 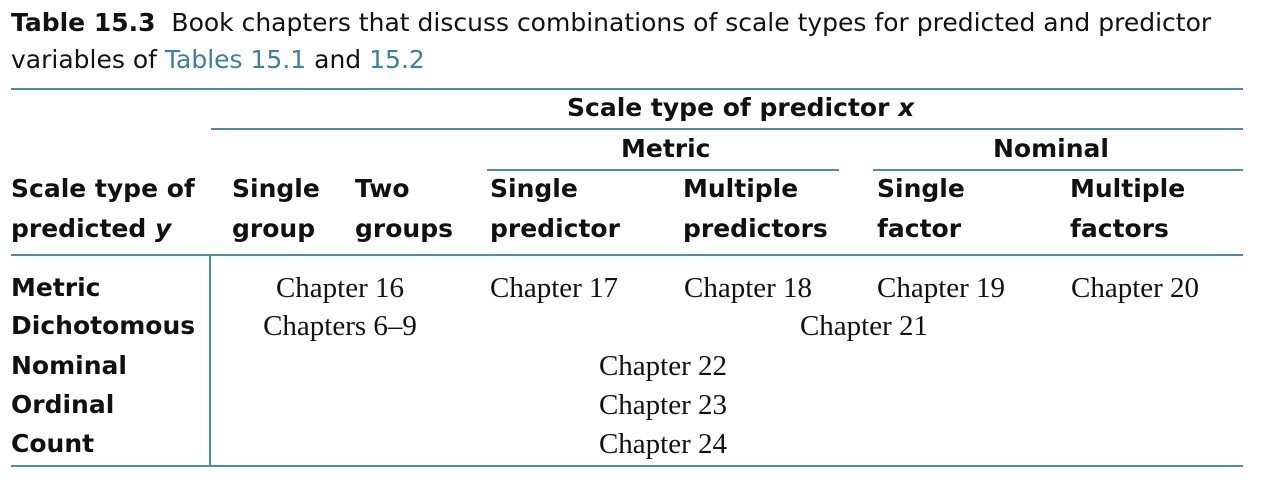 I want to click on row-label-metric: Metric, so click(x=56, y=287).